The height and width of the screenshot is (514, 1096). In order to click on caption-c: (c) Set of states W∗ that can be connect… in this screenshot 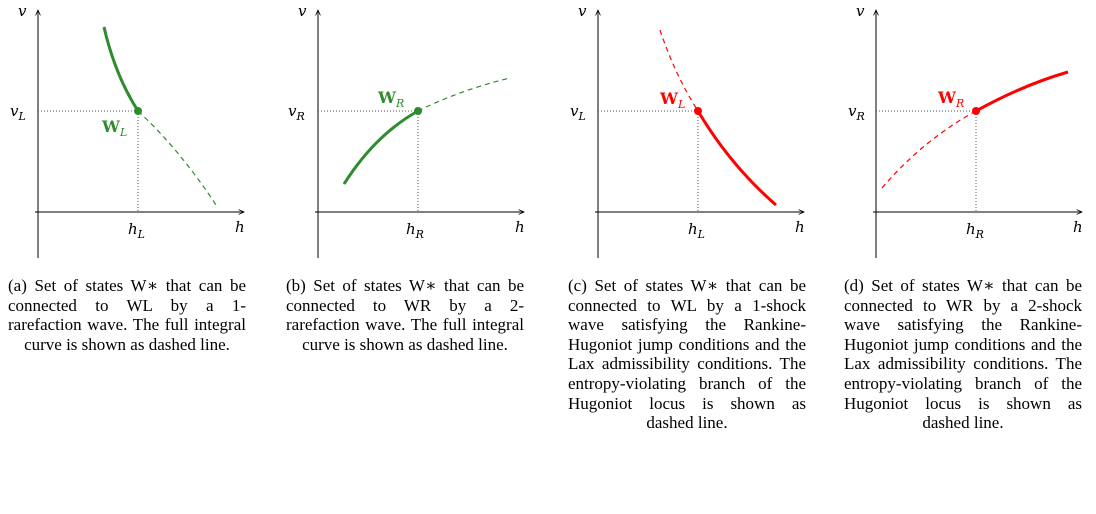, I will do `click(687, 354)`.